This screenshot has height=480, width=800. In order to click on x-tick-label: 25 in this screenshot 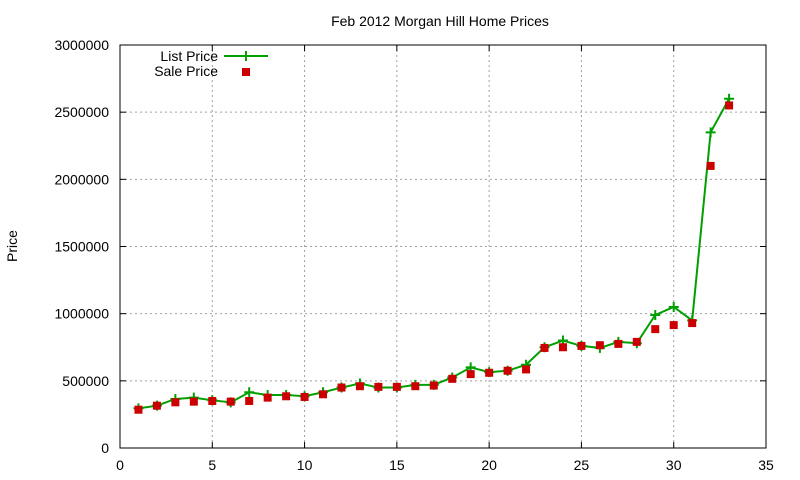, I will do `click(582, 465)`.